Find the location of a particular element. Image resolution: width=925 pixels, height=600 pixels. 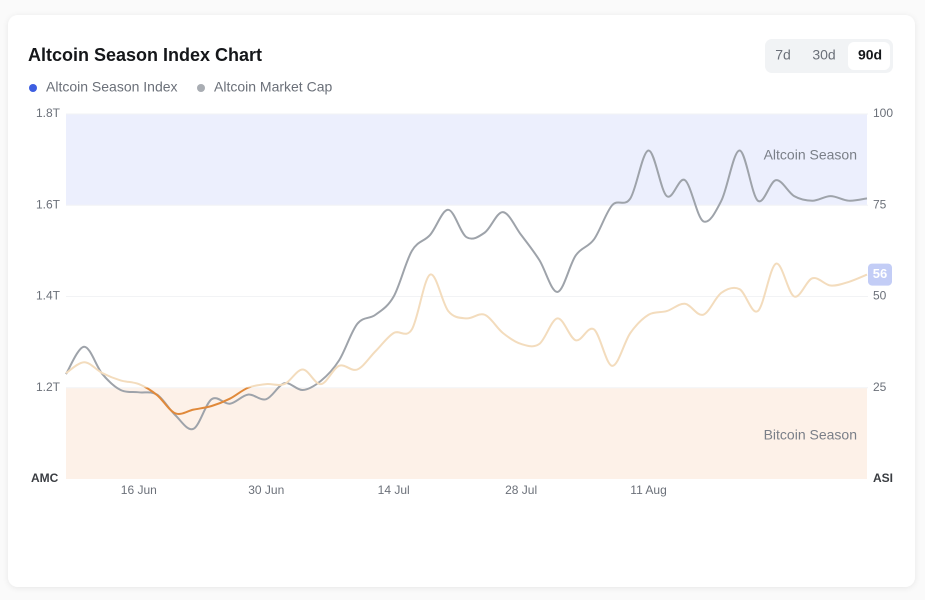

y2-tick-label: 100 is located at coordinates (883, 113).